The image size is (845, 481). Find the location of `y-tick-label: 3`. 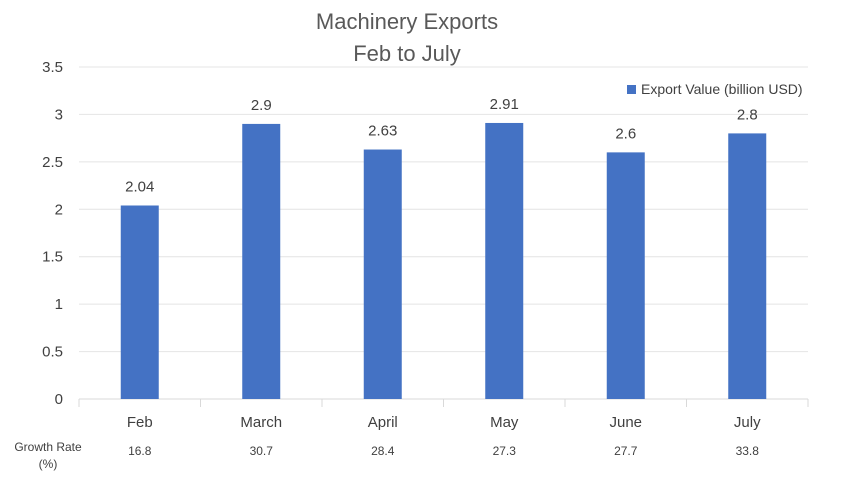

y-tick-label: 3 is located at coordinates (59, 114).